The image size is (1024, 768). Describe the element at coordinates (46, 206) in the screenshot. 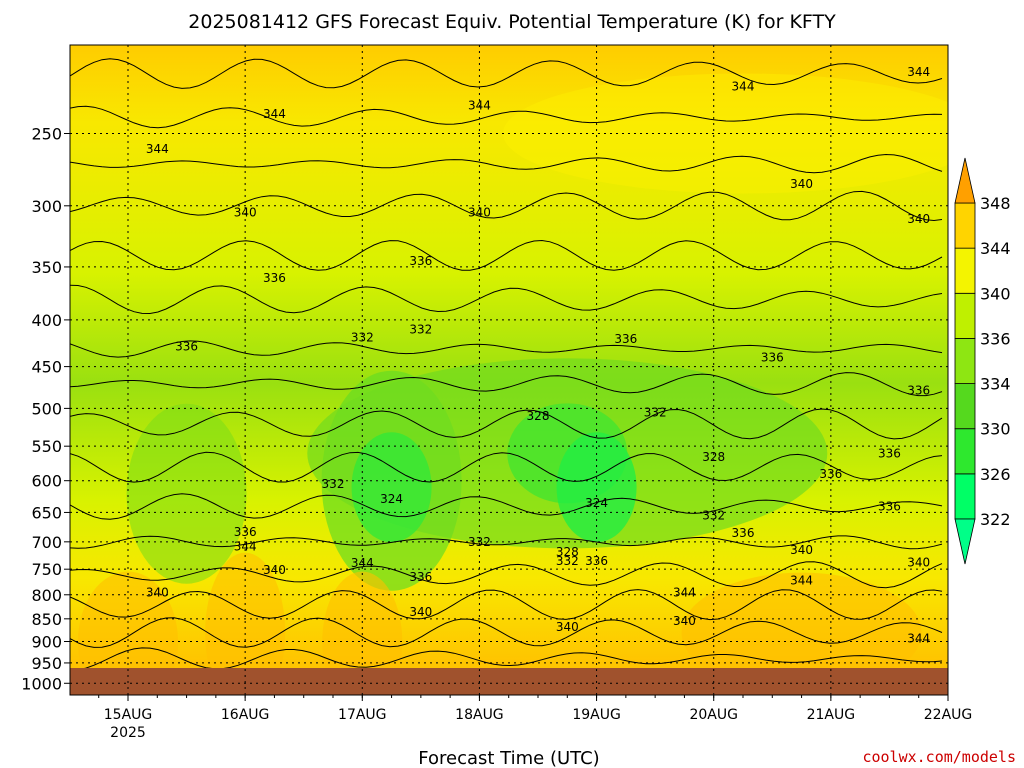

I see `y-tick-label: 300` at that location.